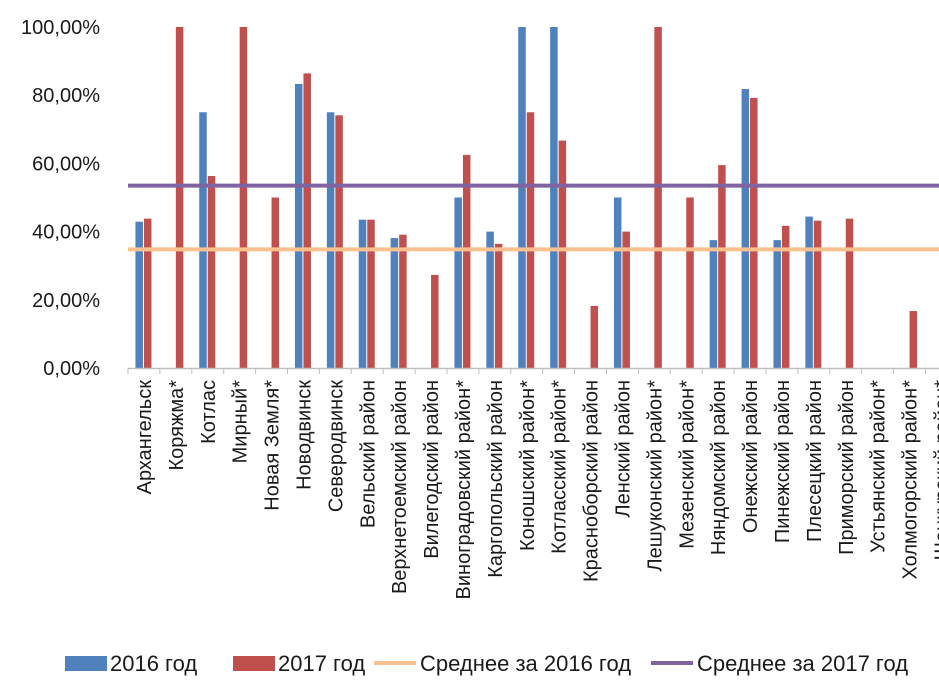  What do you see at coordinates (802, 663) in the screenshot?
I see `legend-label: Среднее за 2017 год` at bounding box center [802, 663].